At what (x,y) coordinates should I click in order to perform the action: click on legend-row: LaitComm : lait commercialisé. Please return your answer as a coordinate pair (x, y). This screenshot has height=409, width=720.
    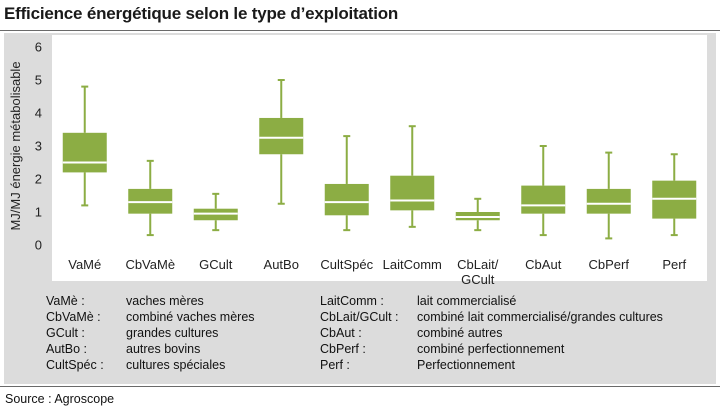
    Looking at the image, I should click on (491, 301).